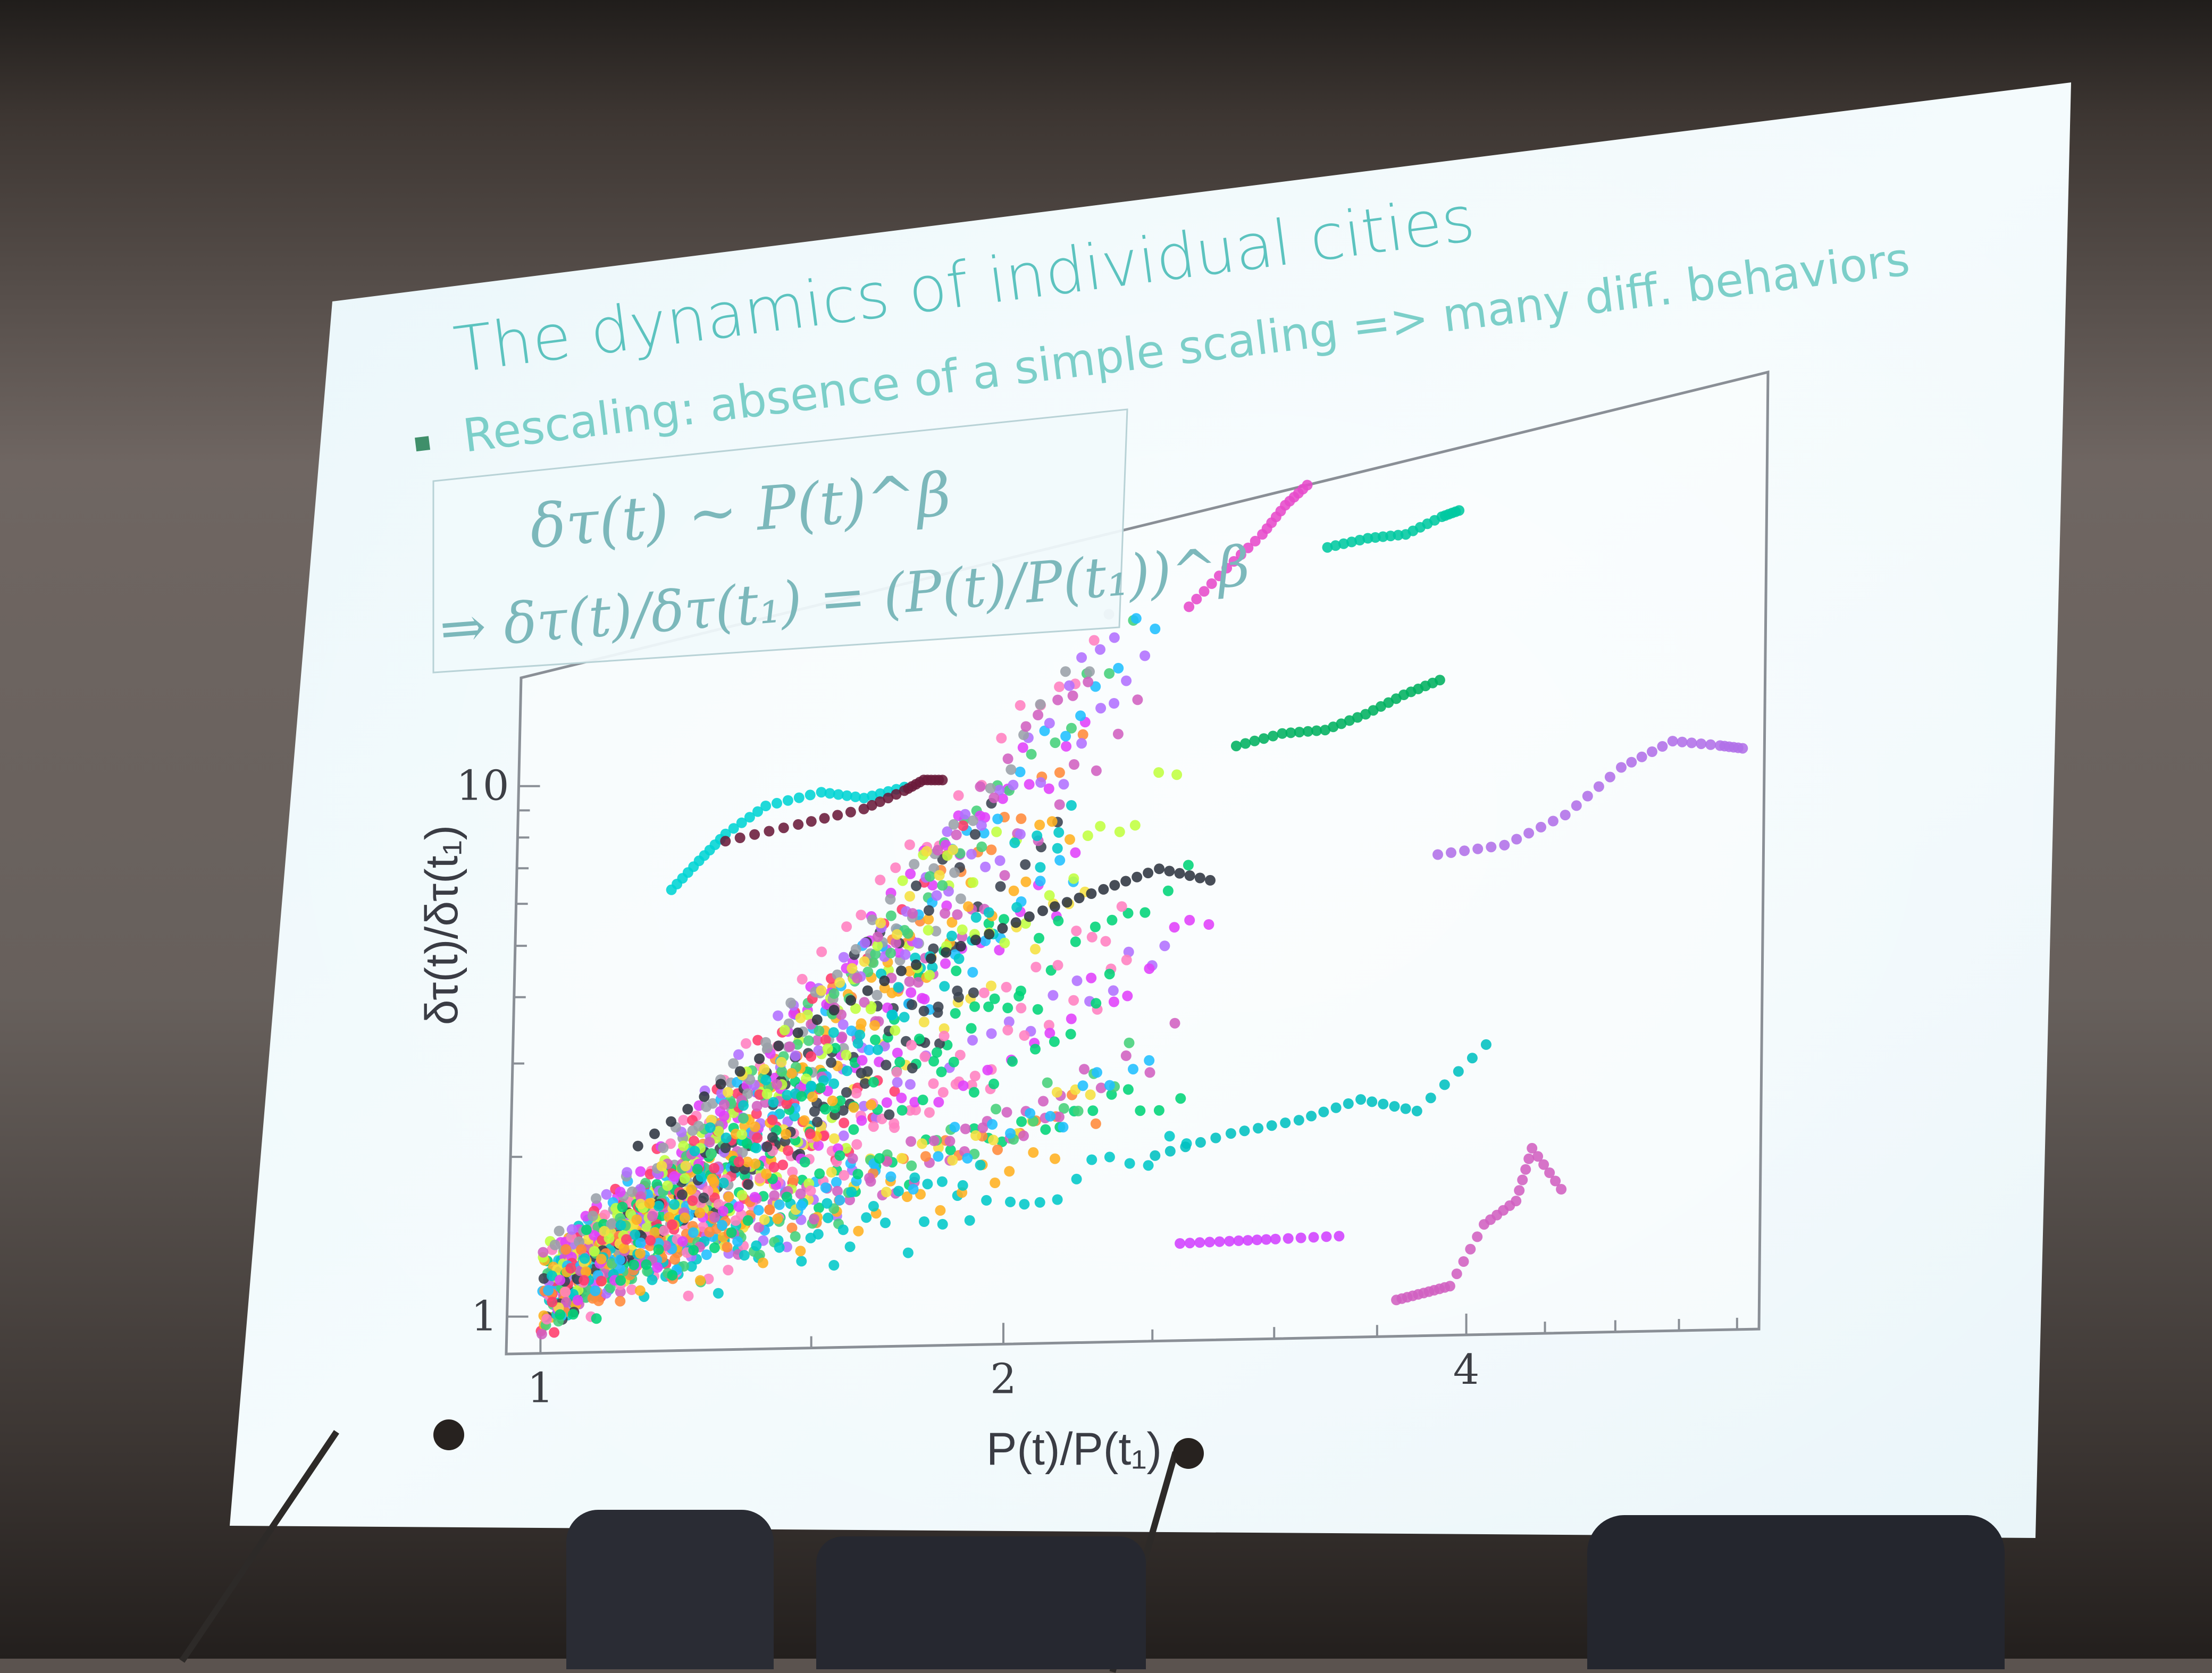 This screenshot has height=1673, width=2212. What do you see at coordinates (1003, 1379) in the screenshot?
I see `x-tick-label: 2` at bounding box center [1003, 1379].